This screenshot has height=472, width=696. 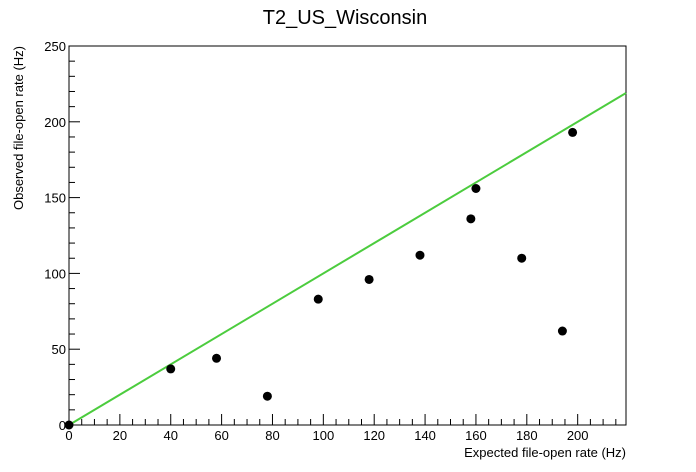 I want to click on y-axis: 0 50 100 150 200 250, so click(x=62, y=236).